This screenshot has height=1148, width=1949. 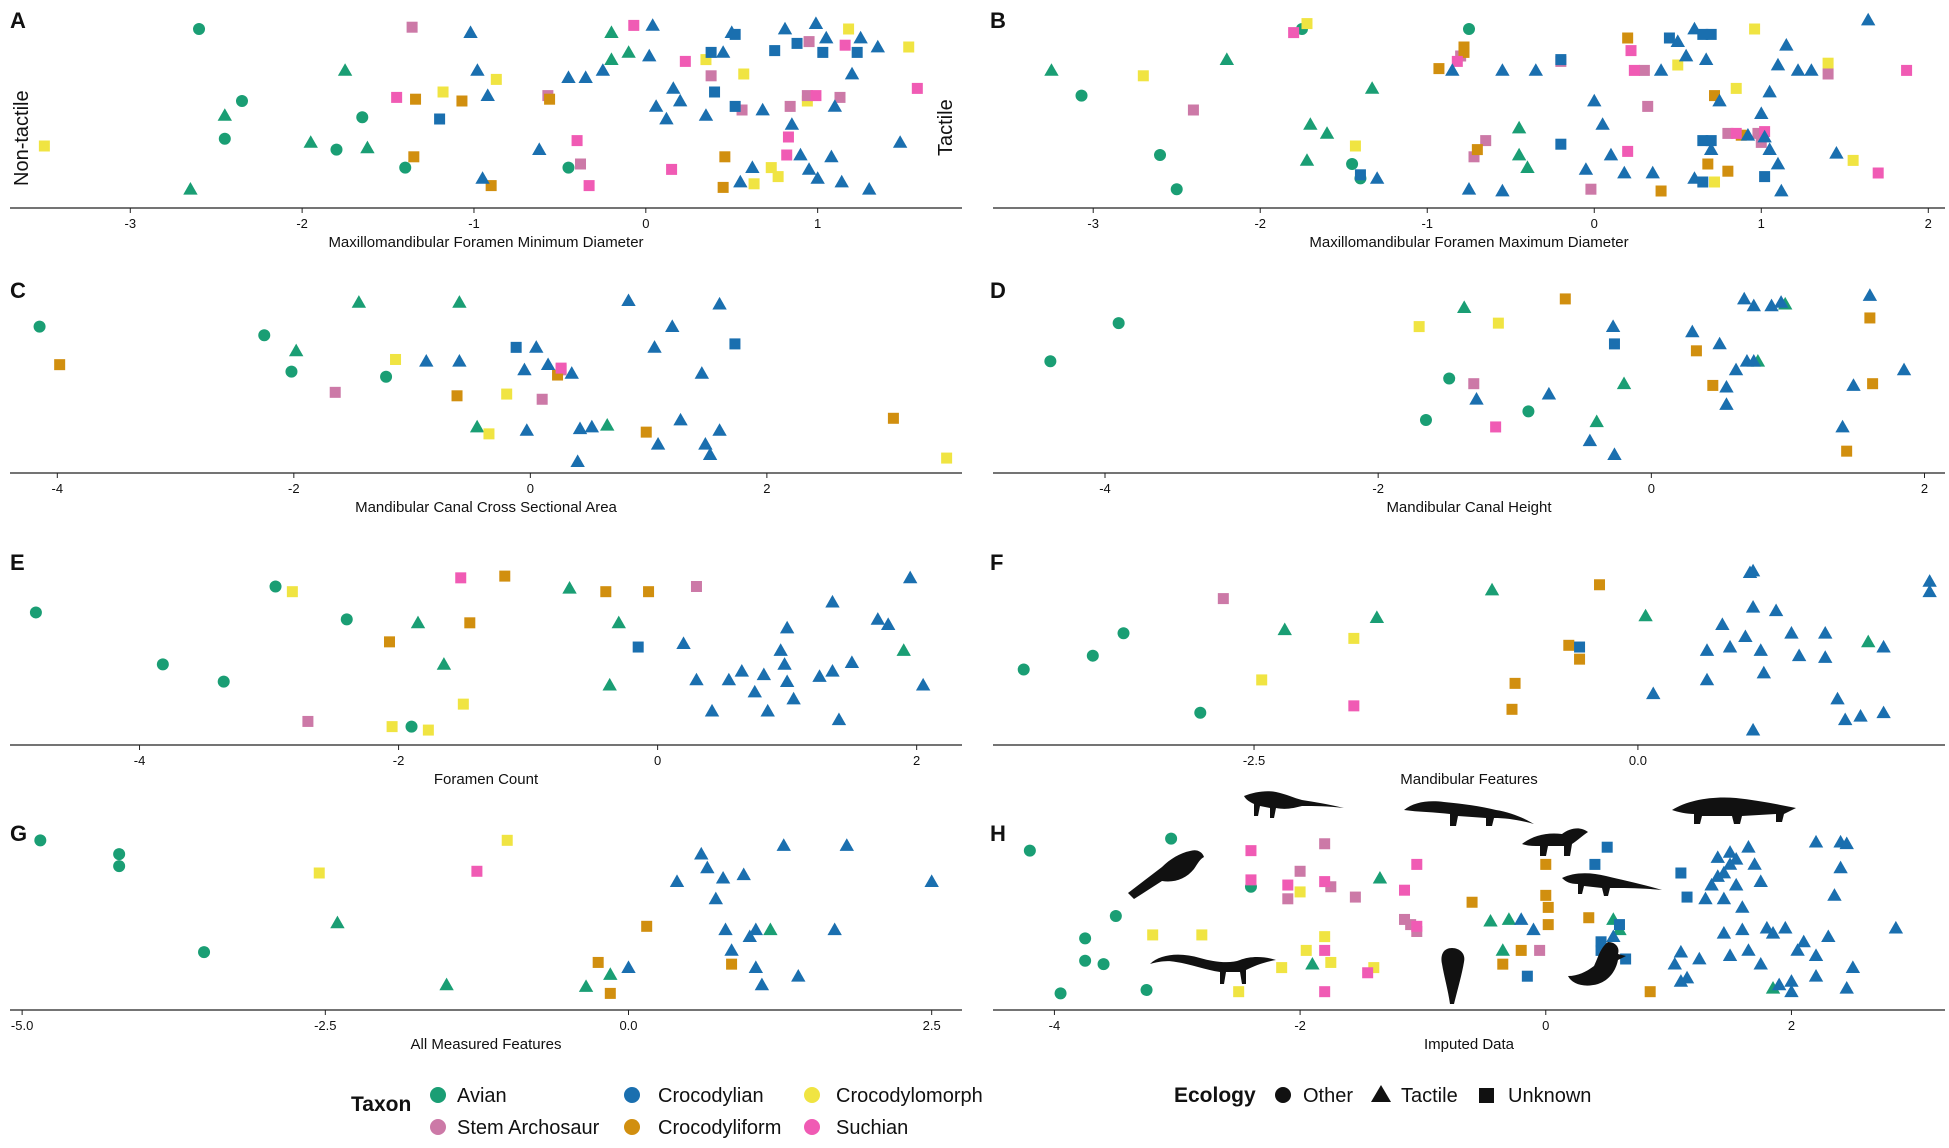 I want to click on x-tick-label: -2, so click(x=294, y=488).